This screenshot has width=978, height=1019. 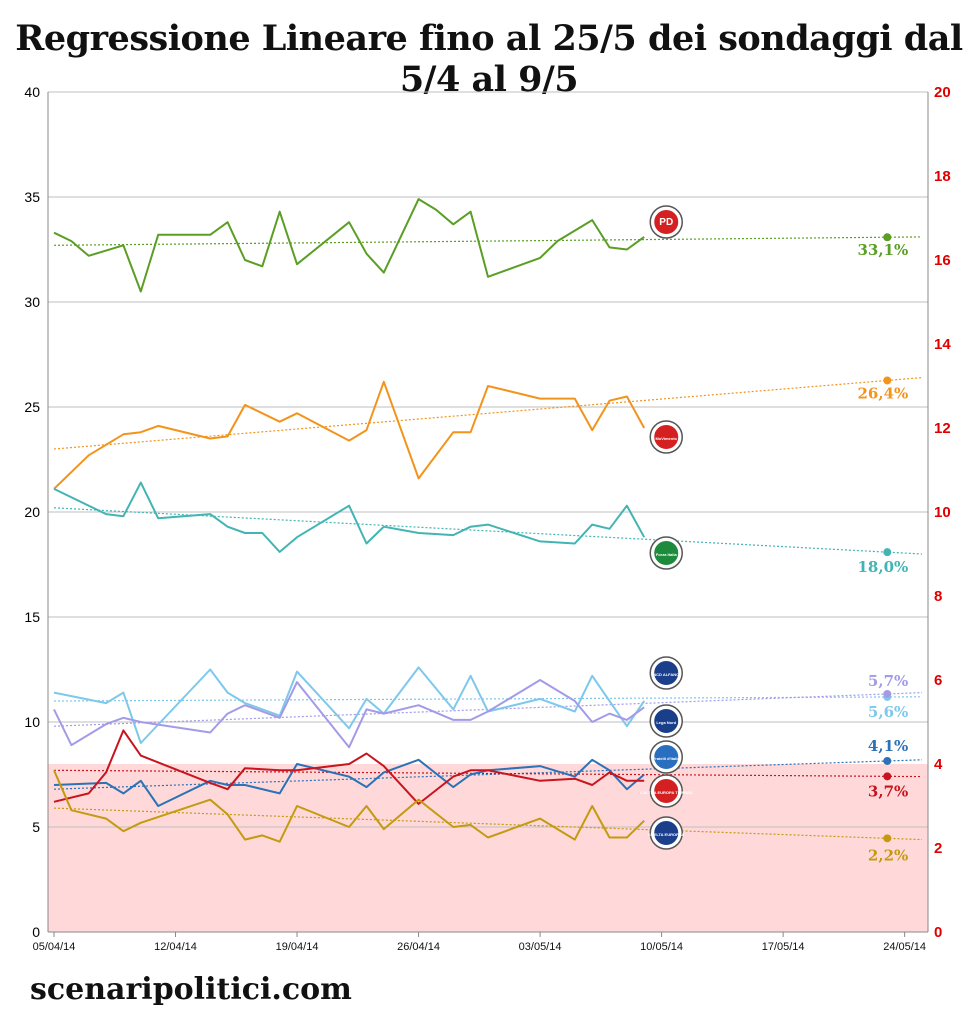 I want to click on party-logo-text: SCELTA EUROPEA, so click(x=666, y=834).